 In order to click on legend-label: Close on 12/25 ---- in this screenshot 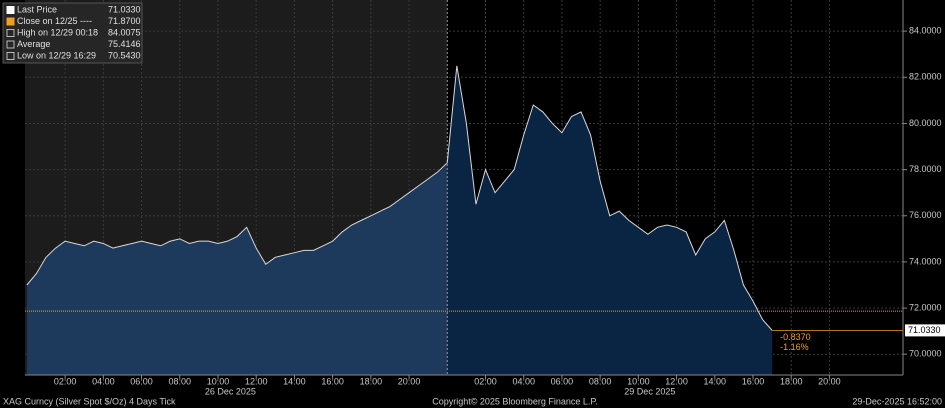, I will do `click(54, 21)`.